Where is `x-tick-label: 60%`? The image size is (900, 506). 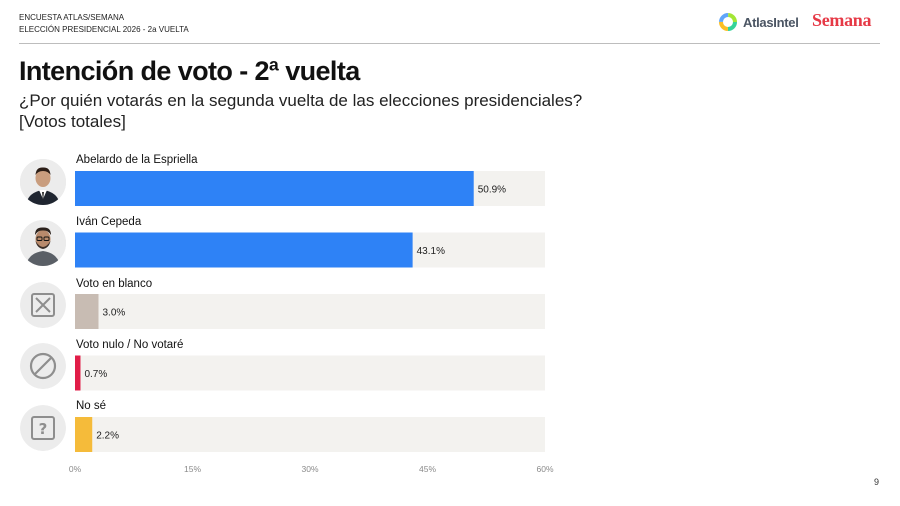
x-tick-label: 60% is located at coordinates (544, 469).